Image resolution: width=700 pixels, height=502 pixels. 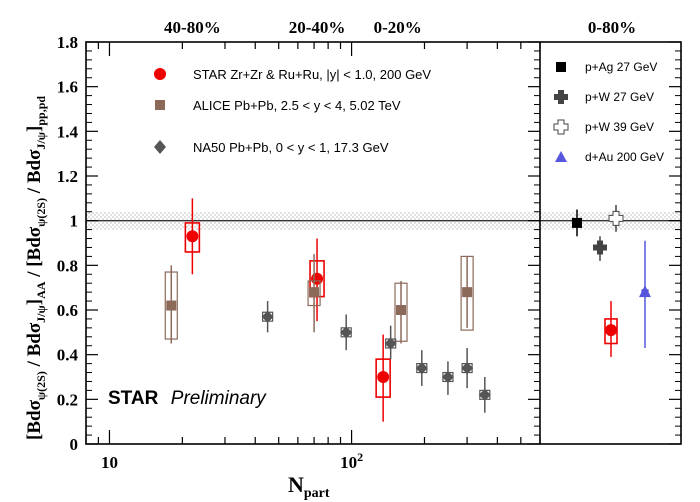 I want to click on centrality-label: 0-20%, so click(x=398, y=27).